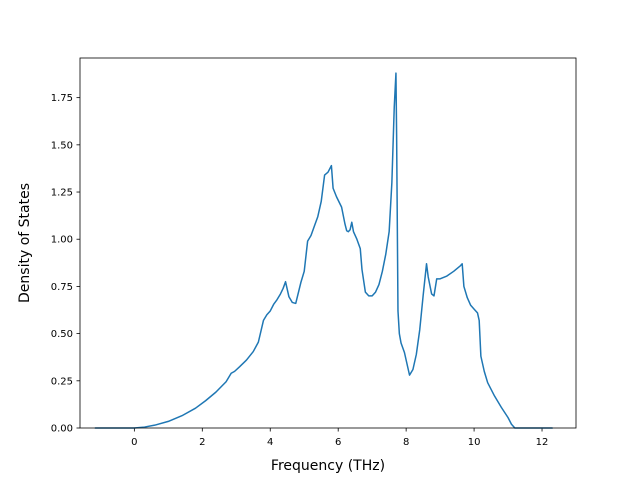 The width and height of the screenshot is (640, 480). What do you see at coordinates (338, 442) in the screenshot?
I see `x-tick-label: 6` at bounding box center [338, 442].